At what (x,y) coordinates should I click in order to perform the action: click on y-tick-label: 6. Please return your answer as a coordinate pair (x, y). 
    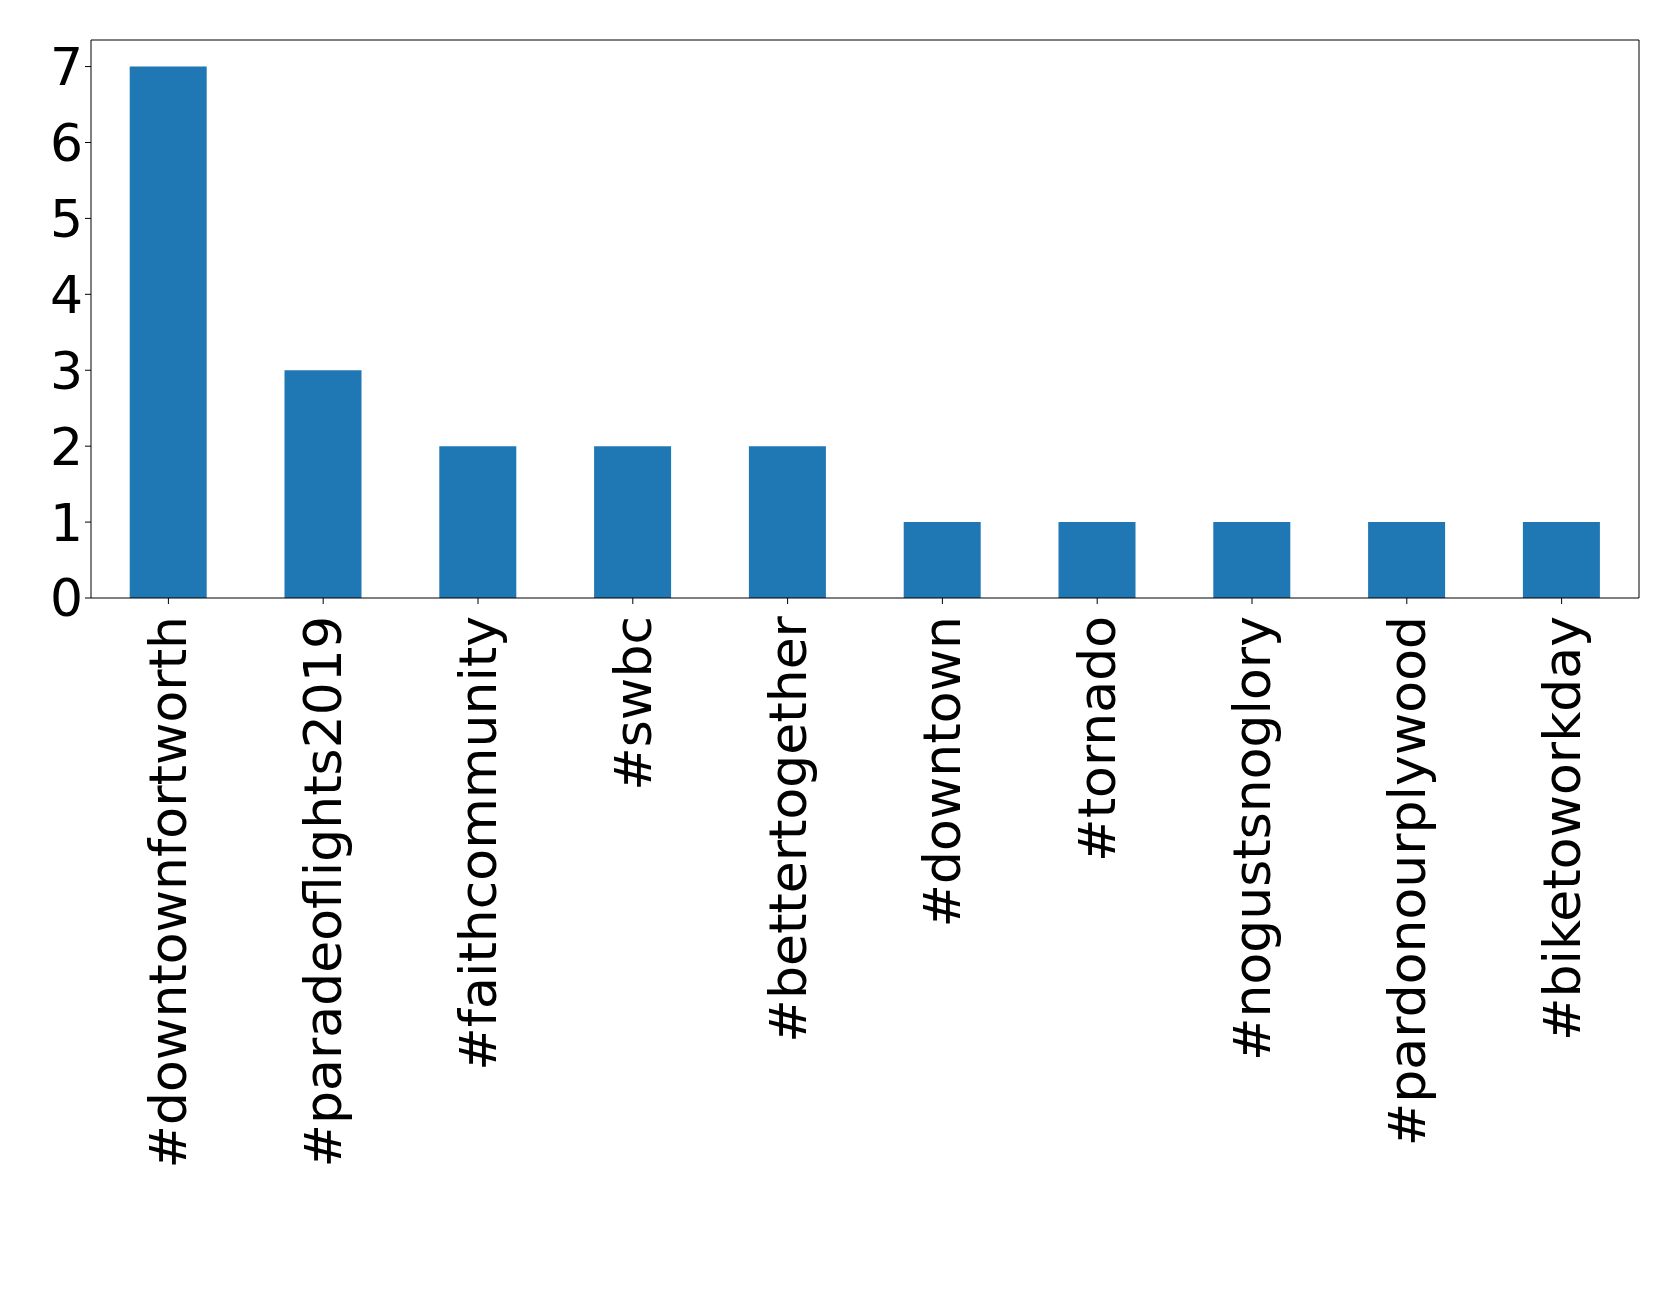
    Looking at the image, I should click on (66, 142).